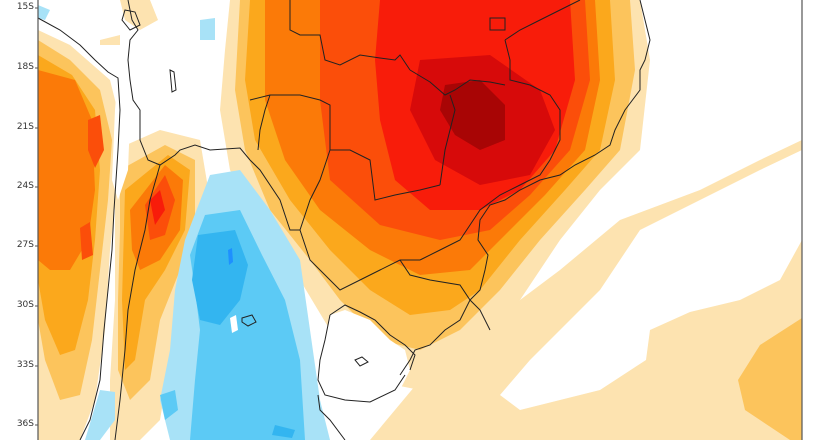  What do you see at coordinates (25, 365) in the screenshot?
I see `lat-label-33s: 33S` at bounding box center [25, 365].